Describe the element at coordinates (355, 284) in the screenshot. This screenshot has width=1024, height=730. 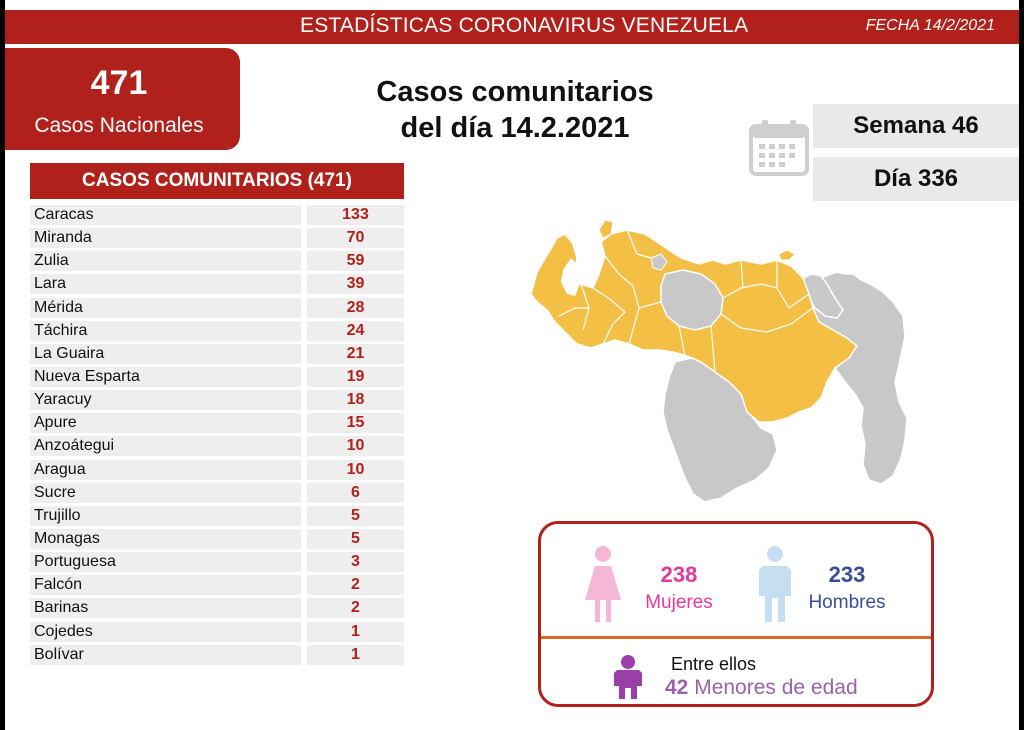
I see `state-cases: 39` at that location.